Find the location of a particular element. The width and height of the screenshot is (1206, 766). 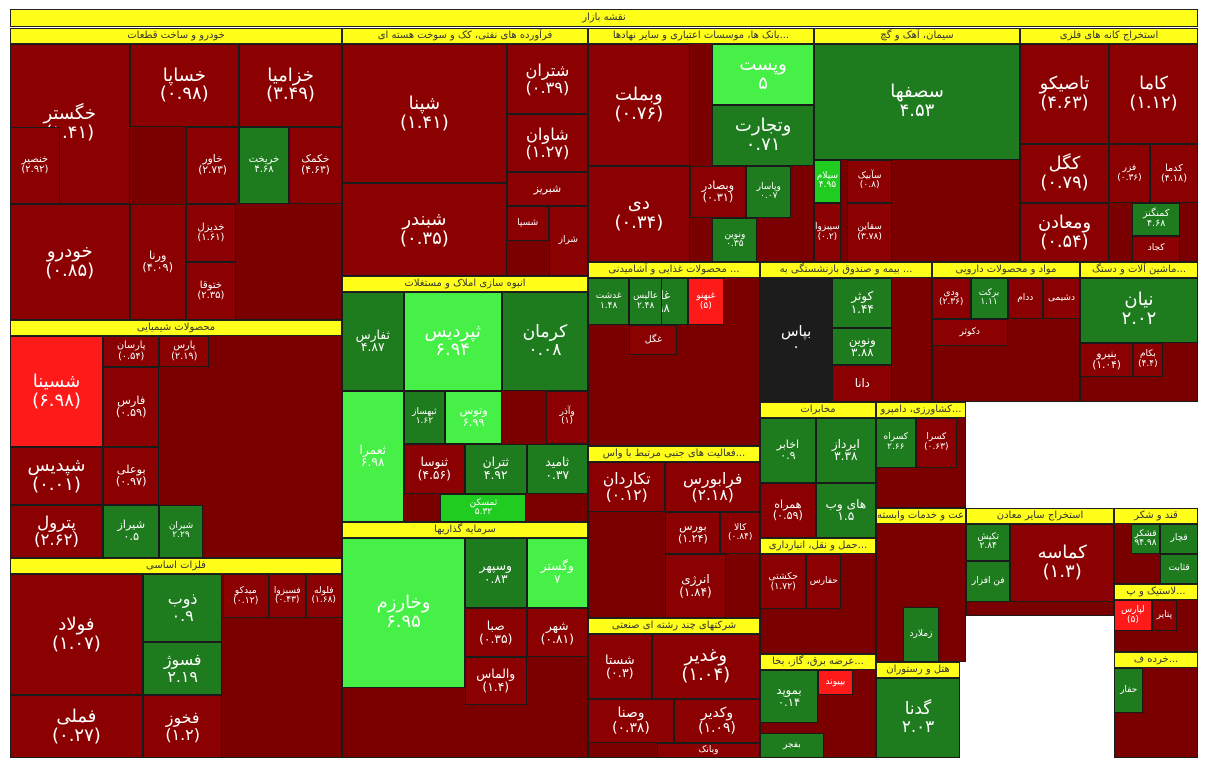

treemap-cell: وگستر ۷ is located at coordinates (557, 573).